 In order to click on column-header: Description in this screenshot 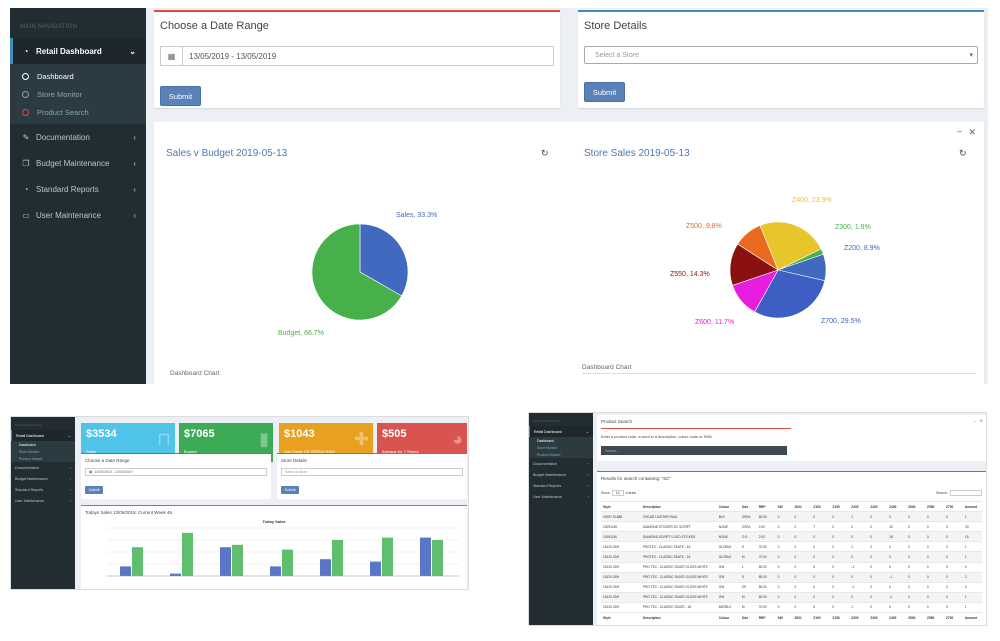, I will do `click(678, 506)`.